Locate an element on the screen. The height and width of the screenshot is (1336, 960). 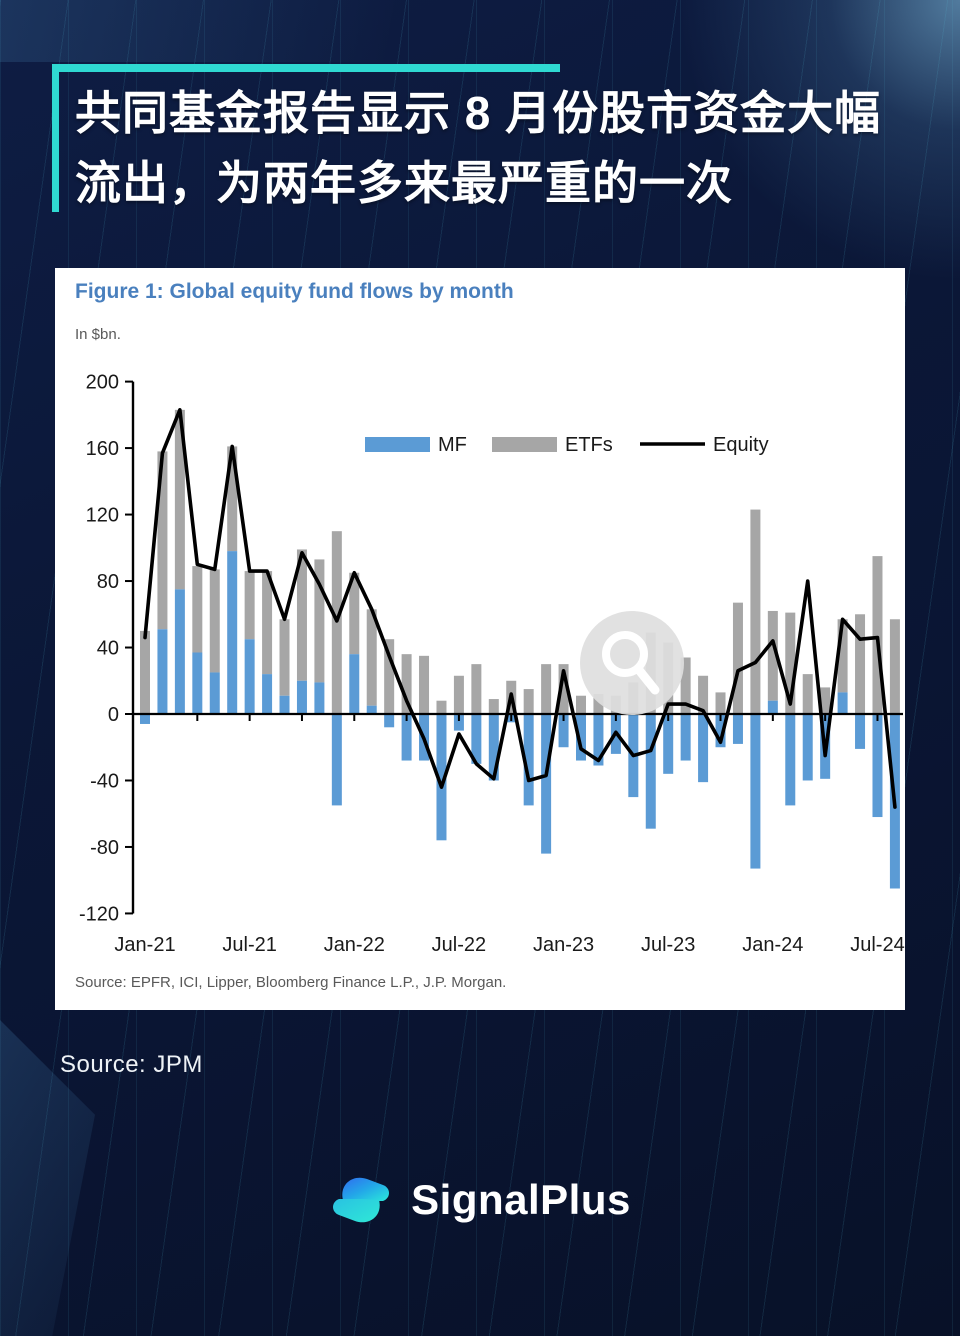
magnifier-watermark is located at coordinates (632, 663).